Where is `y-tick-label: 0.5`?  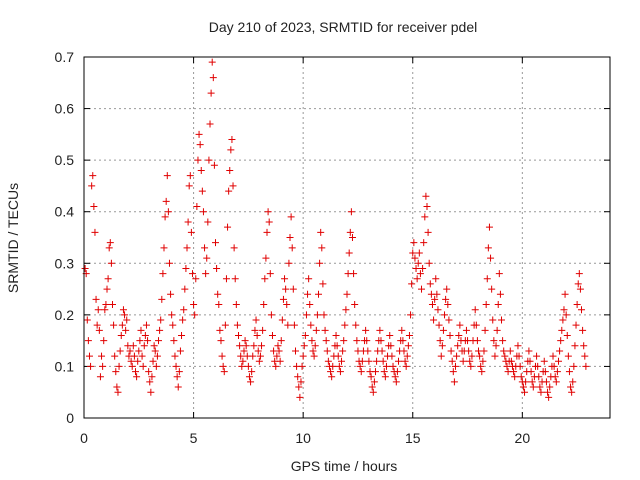
y-tick-label: 0.5 is located at coordinates (65, 160).